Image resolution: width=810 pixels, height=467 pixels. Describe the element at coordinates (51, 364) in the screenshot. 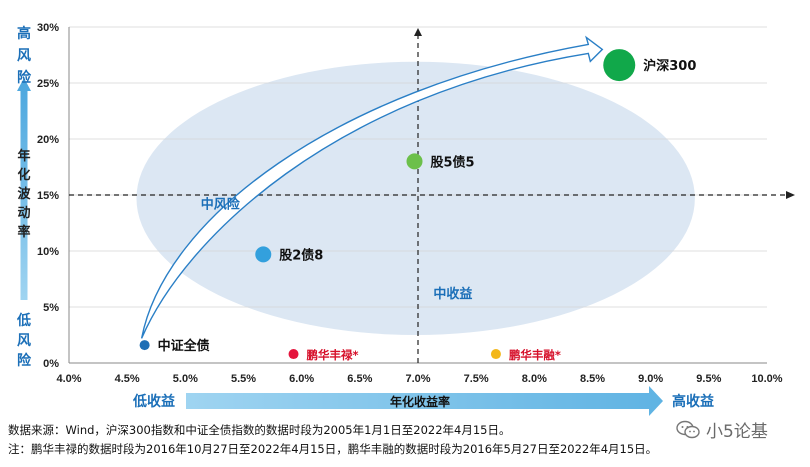

I see `y-tick-label: 0%` at that location.